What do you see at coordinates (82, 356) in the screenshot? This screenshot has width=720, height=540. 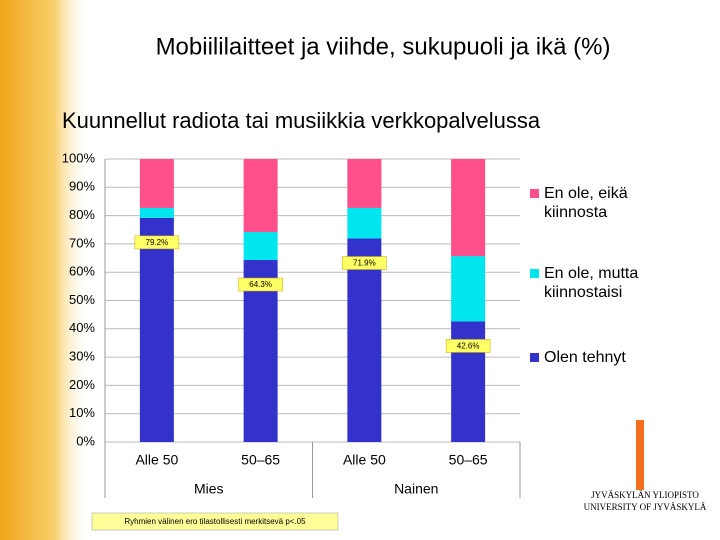 I see `y-tick-label: 30%` at bounding box center [82, 356].